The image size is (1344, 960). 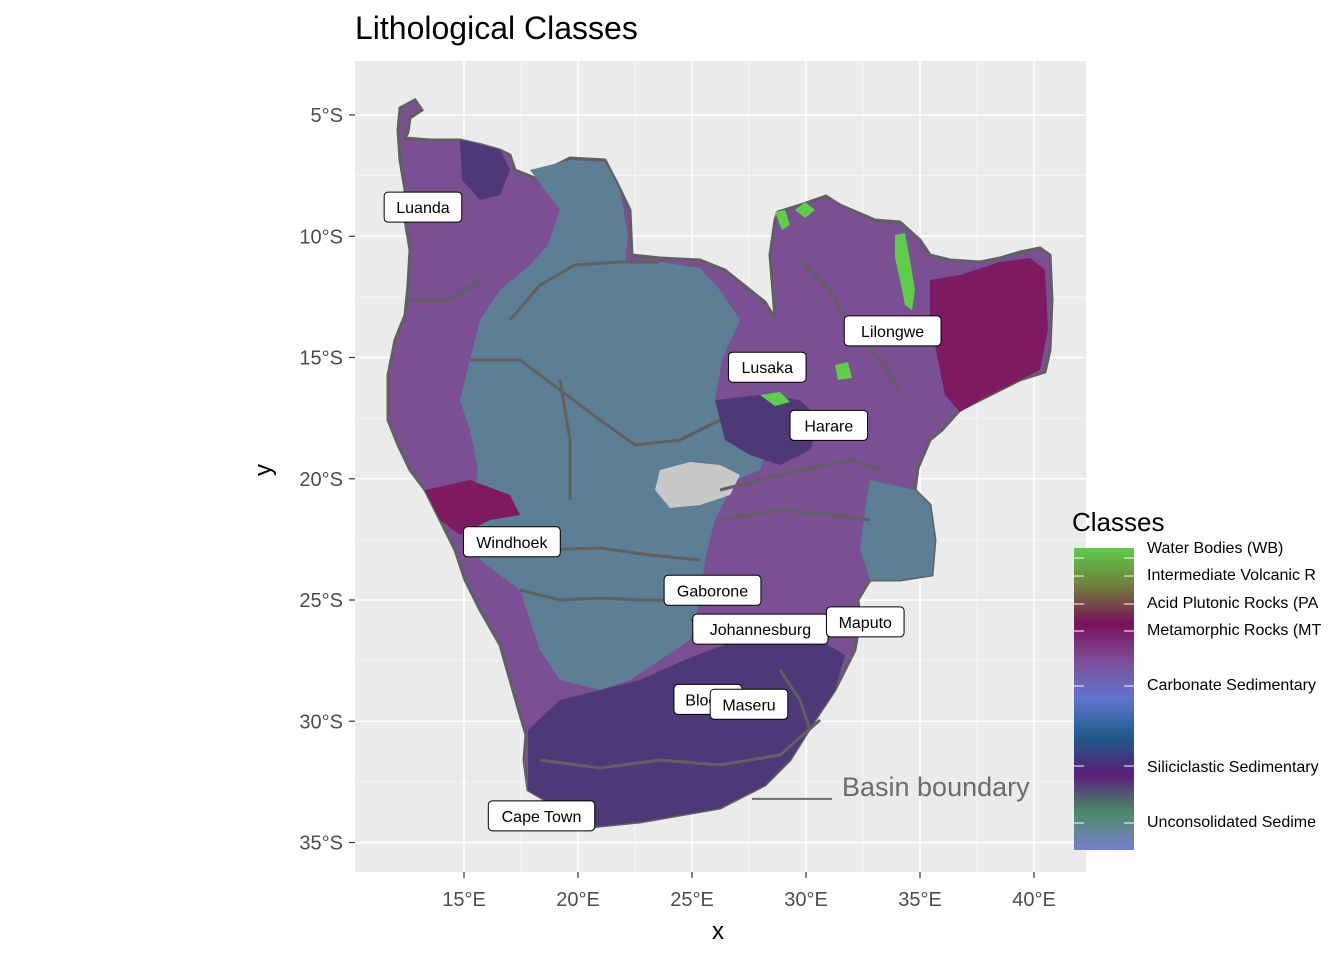 What do you see at coordinates (718, 931) in the screenshot?
I see `x-axis-title: x` at bounding box center [718, 931].